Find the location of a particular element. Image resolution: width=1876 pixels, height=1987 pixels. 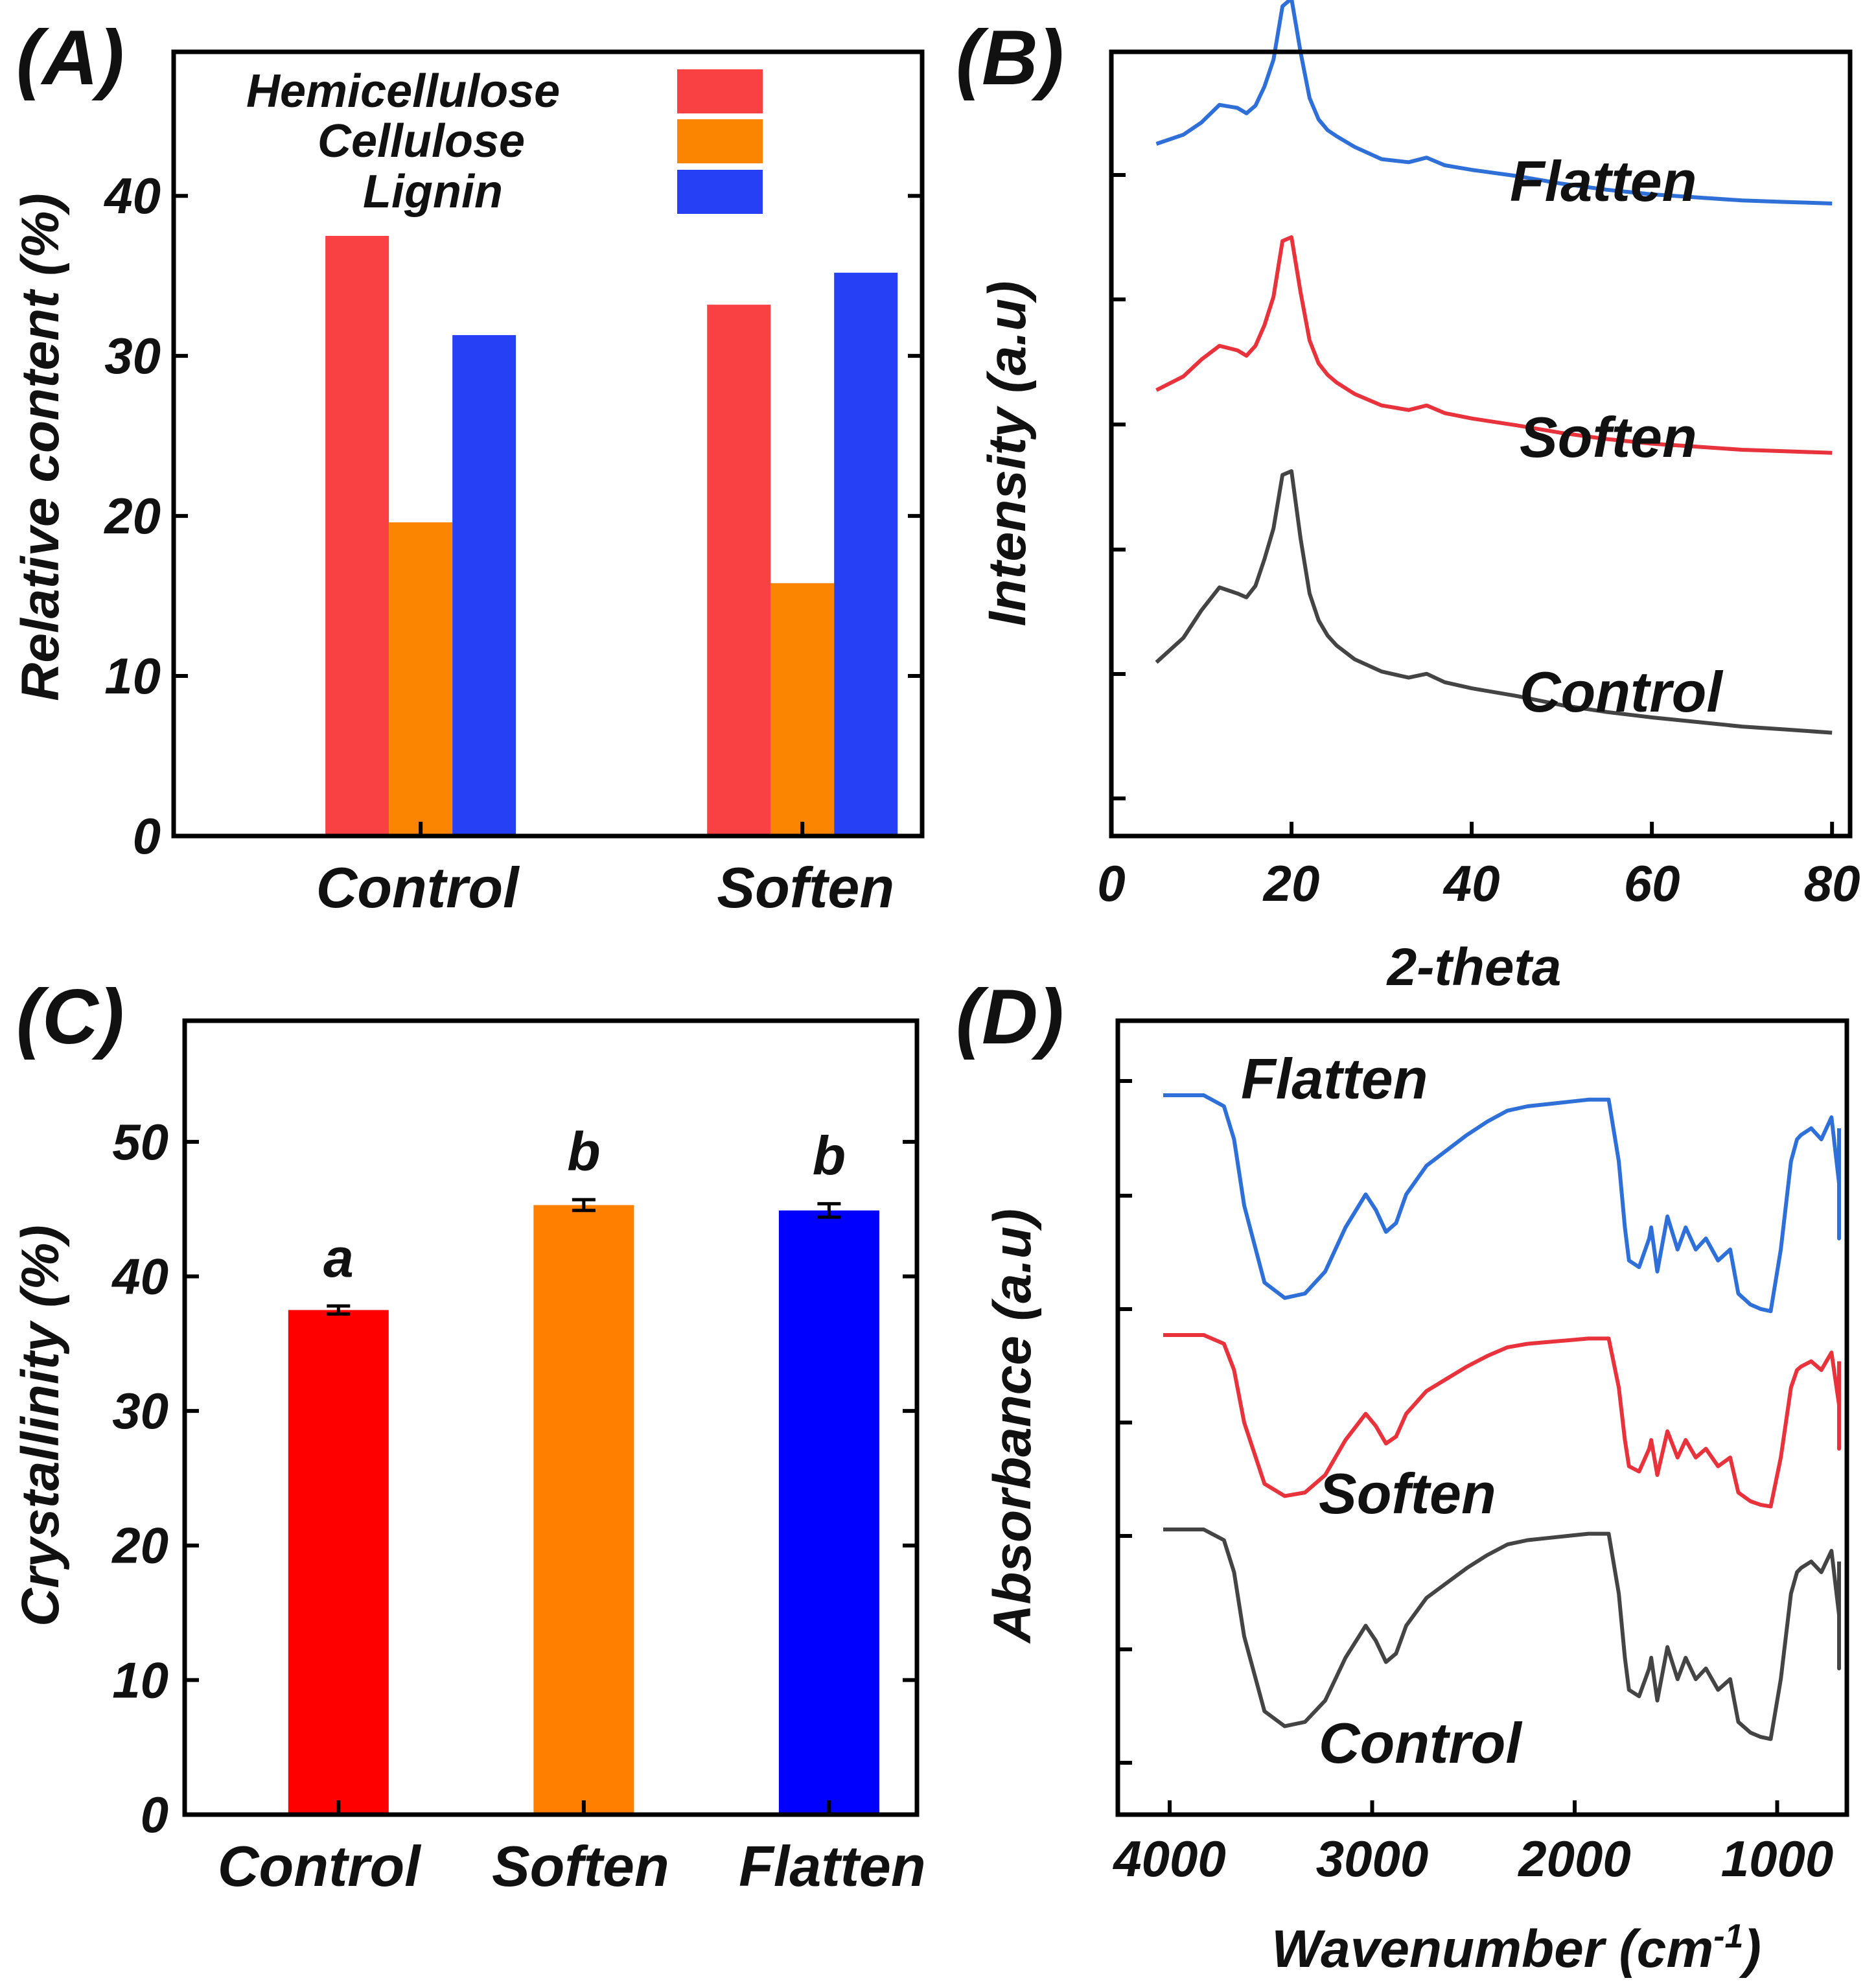

panel-d-x-axis-title: Wavenumber (cm-1) is located at coordinates (1516, 1949).